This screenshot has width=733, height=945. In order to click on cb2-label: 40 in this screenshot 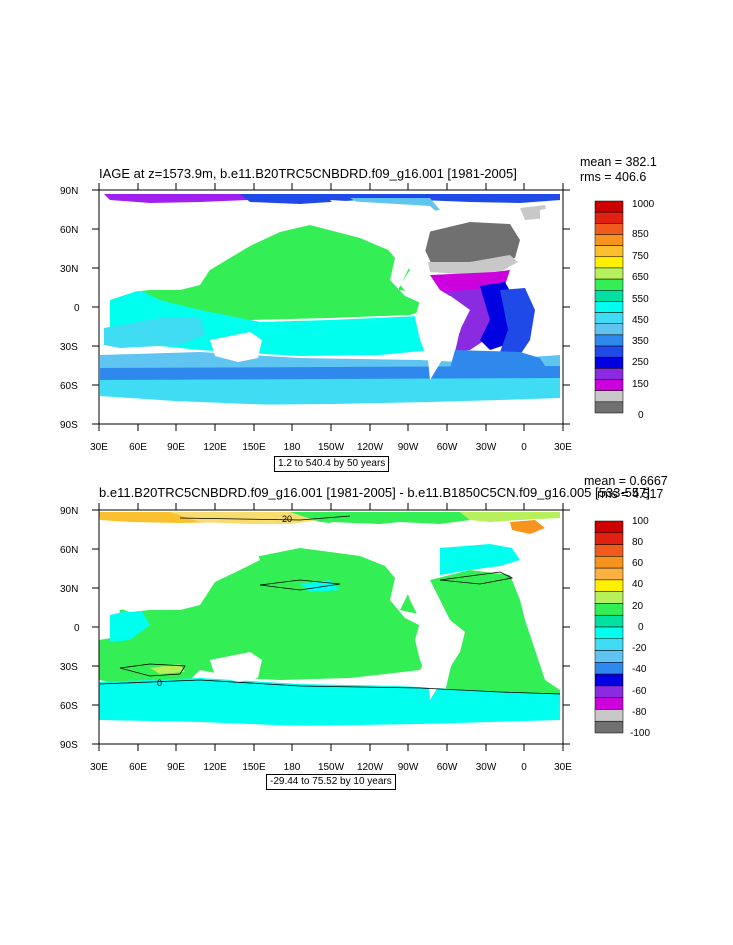, I will do `click(638, 584)`.